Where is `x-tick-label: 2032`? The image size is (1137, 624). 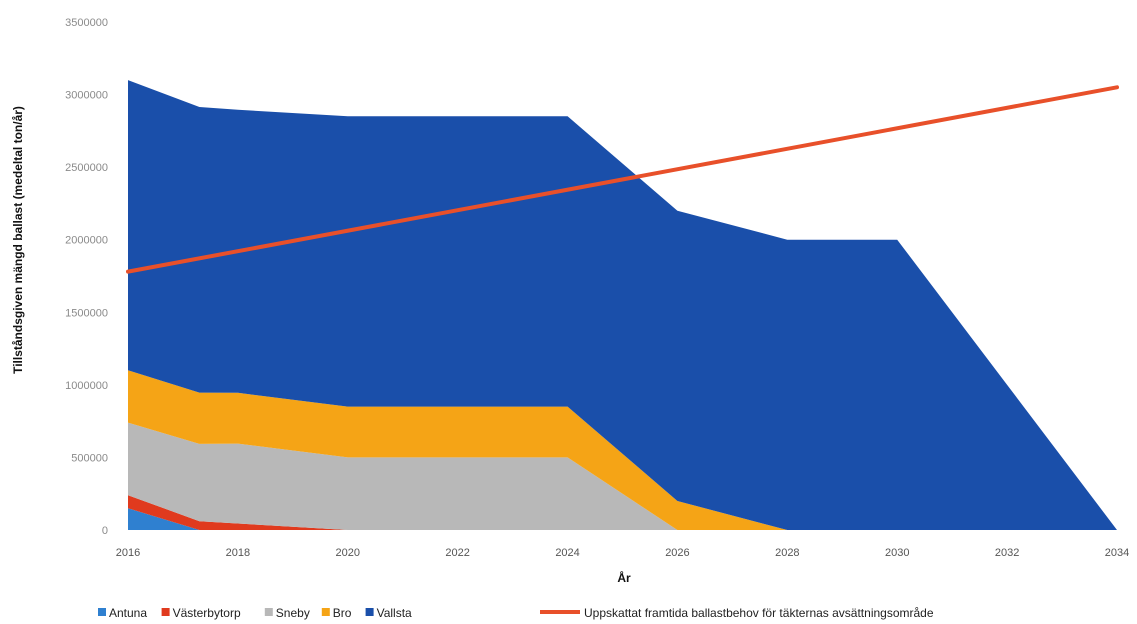 x-tick-label: 2032 is located at coordinates (1007, 553).